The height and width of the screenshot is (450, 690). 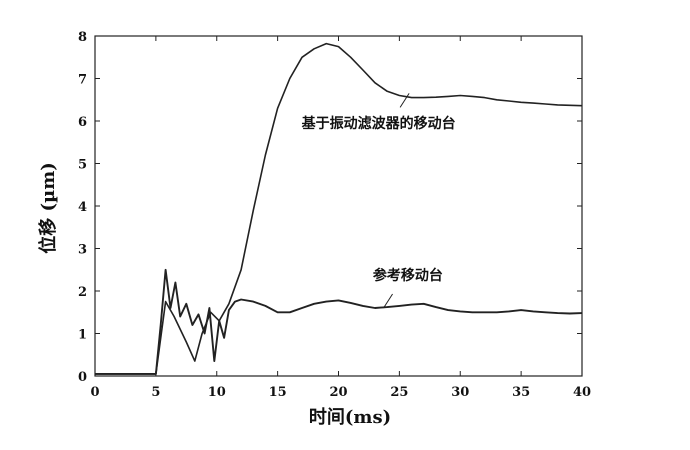 I want to click on y-tick-label: 8, so click(x=82, y=37).